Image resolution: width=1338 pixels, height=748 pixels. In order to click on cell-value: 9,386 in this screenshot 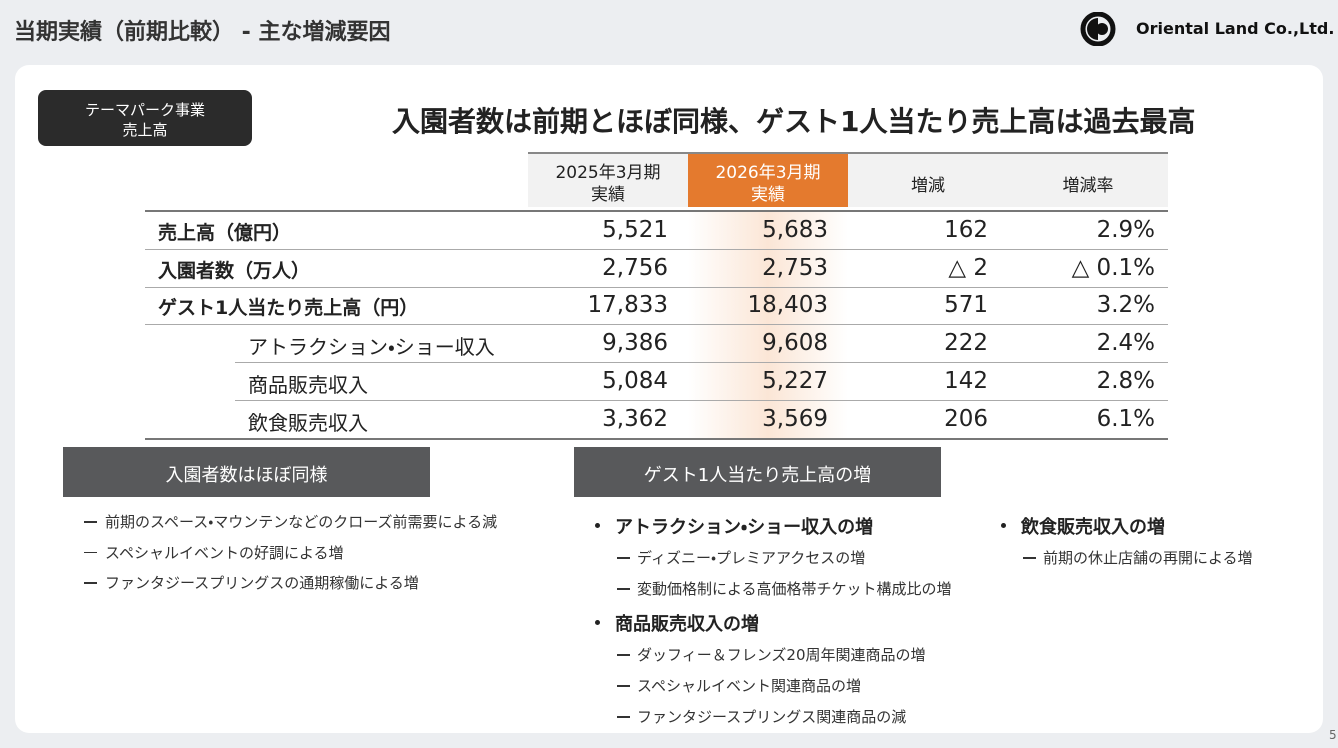, I will do `click(635, 343)`.